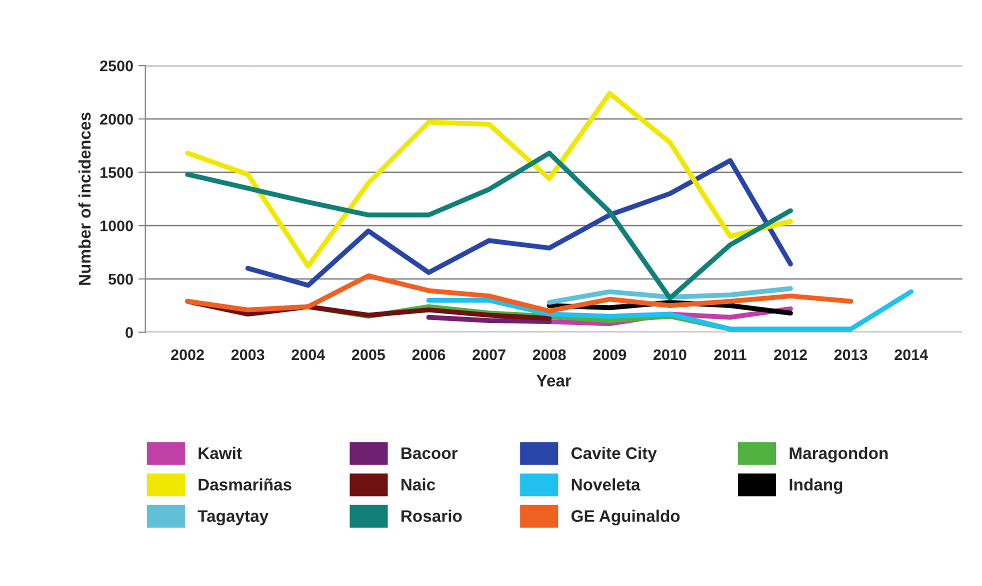  Describe the element at coordinates (247, 354) in the screenshot. I see `x-tick-label: 2003` at that location.